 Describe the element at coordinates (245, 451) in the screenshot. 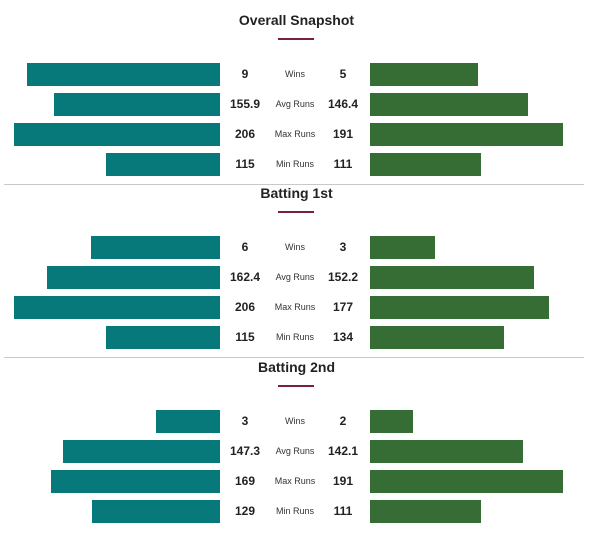

I see `left-value-label: 147.3` at that location.